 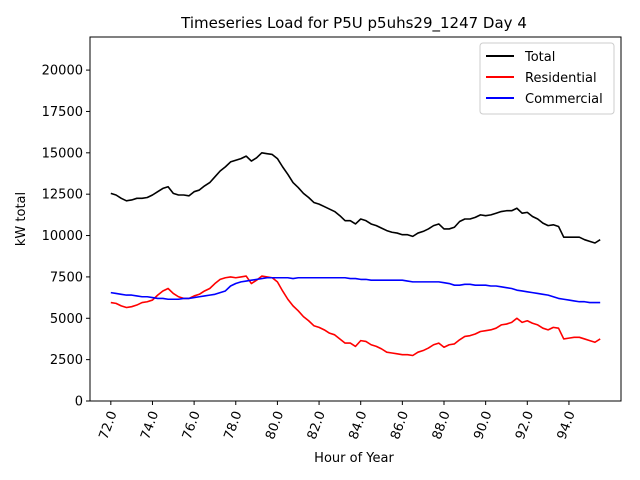 I want to click on y-tick-label: 10000, so click(x=62, y=236).